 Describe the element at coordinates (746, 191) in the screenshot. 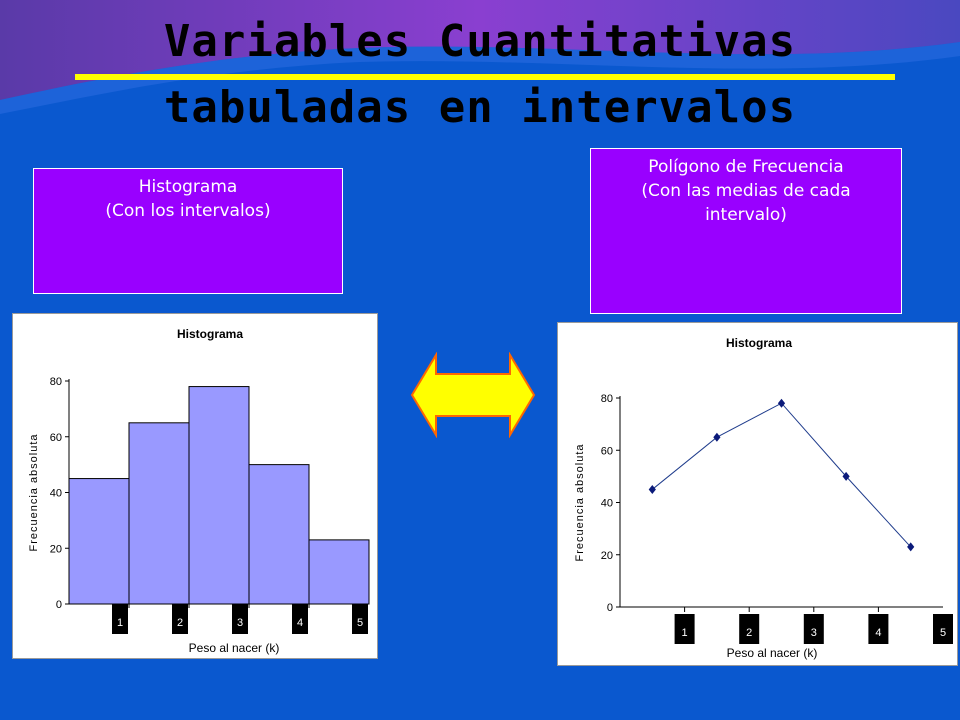

I see `polygon-caption-line-2: (Con las medias de cada` at that location.